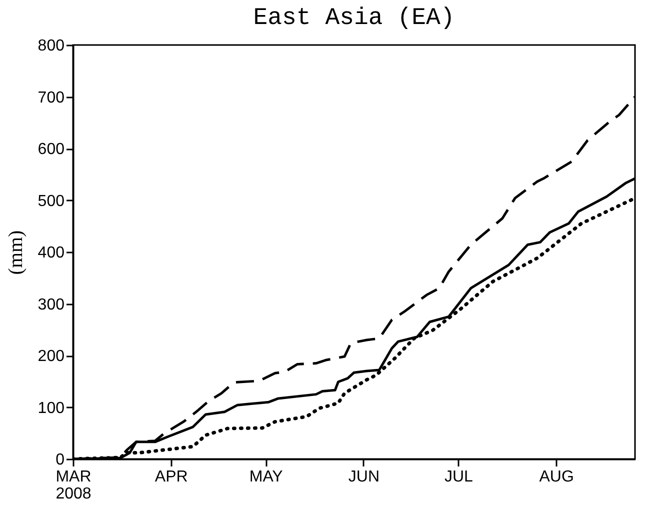  I want to click on y-tick-label: 100, so click(51, 408).